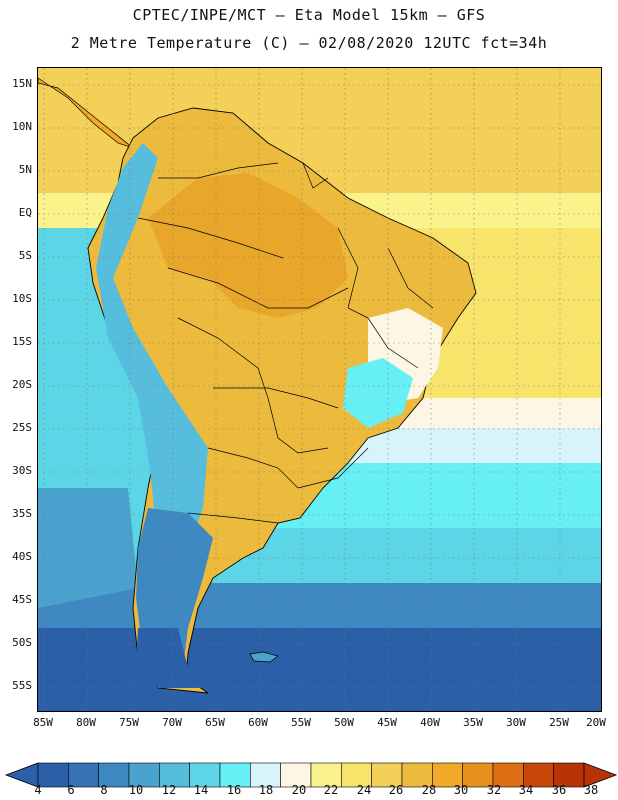 The width and height of the screenshot is (618, 800). Describe the element at coordinates (172, 722) in the screenshot. I see `lon-label-70w: 70W` at that location.